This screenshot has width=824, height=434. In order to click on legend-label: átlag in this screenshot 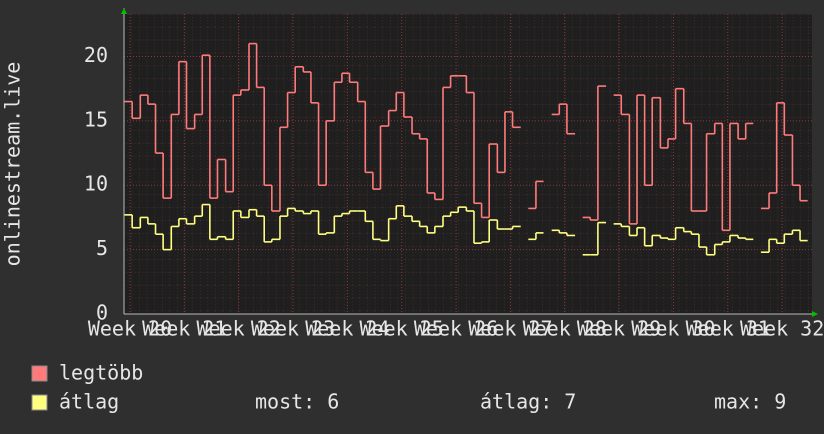, I will do `click(89, 402)`.